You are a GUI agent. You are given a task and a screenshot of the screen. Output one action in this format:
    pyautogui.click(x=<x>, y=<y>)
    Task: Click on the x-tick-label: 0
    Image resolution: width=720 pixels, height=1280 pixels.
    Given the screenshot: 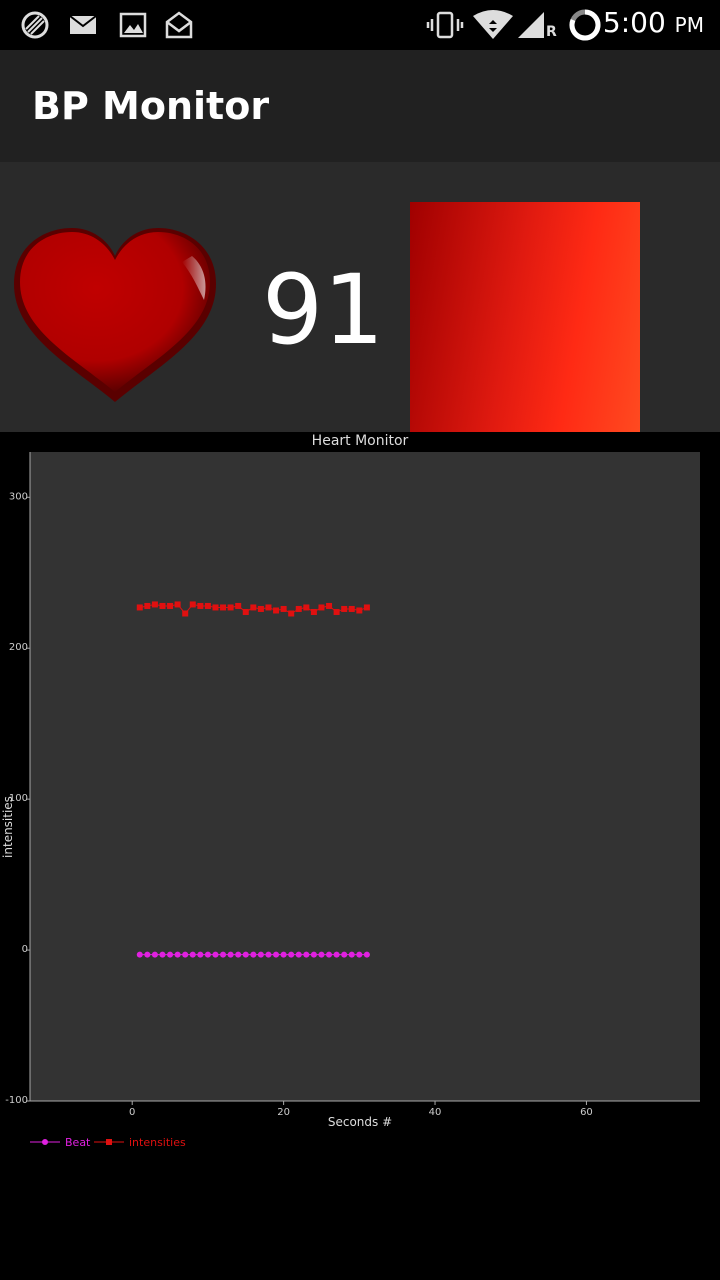 What is the action you would take?
    pyautogui.click(x=132, y=1112)
    